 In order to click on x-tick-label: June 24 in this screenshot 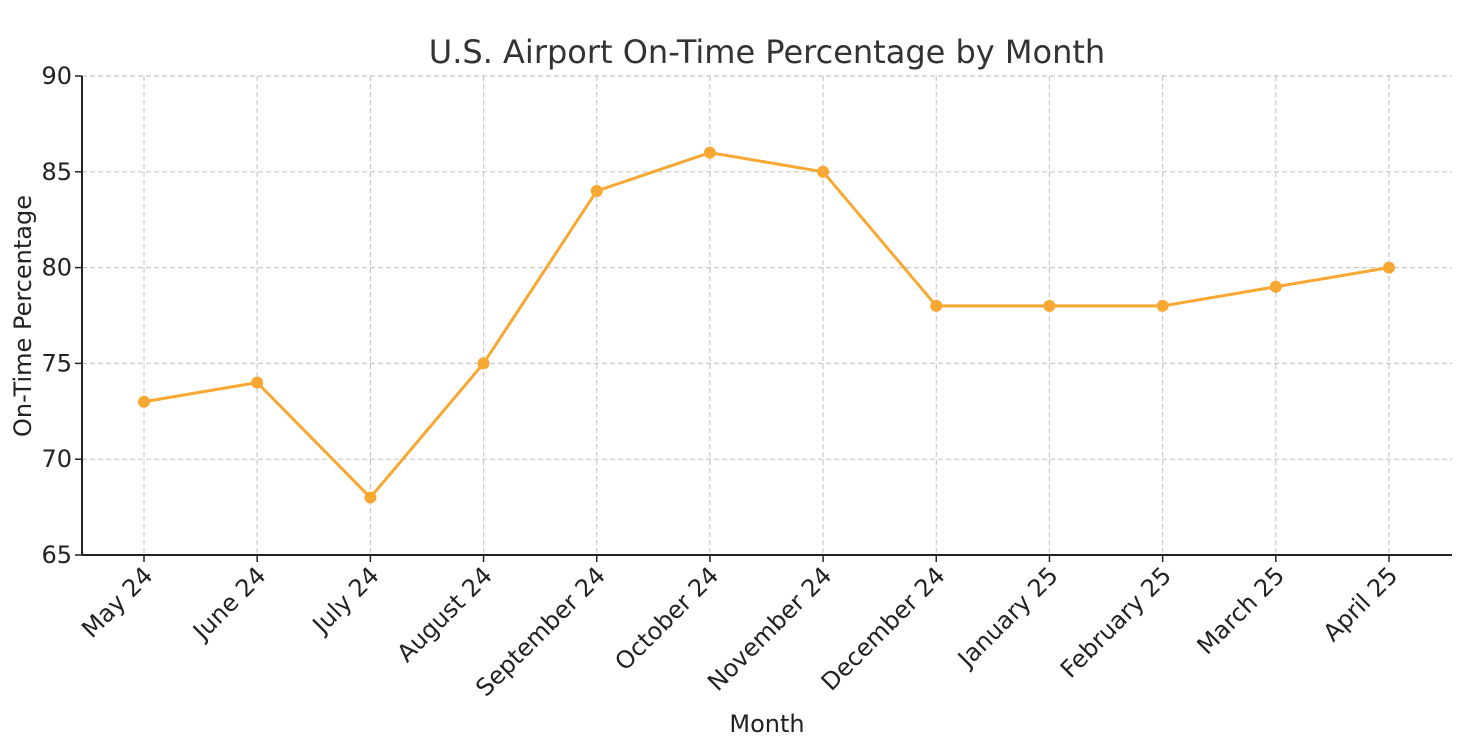, I will do `click(228, 603)`.